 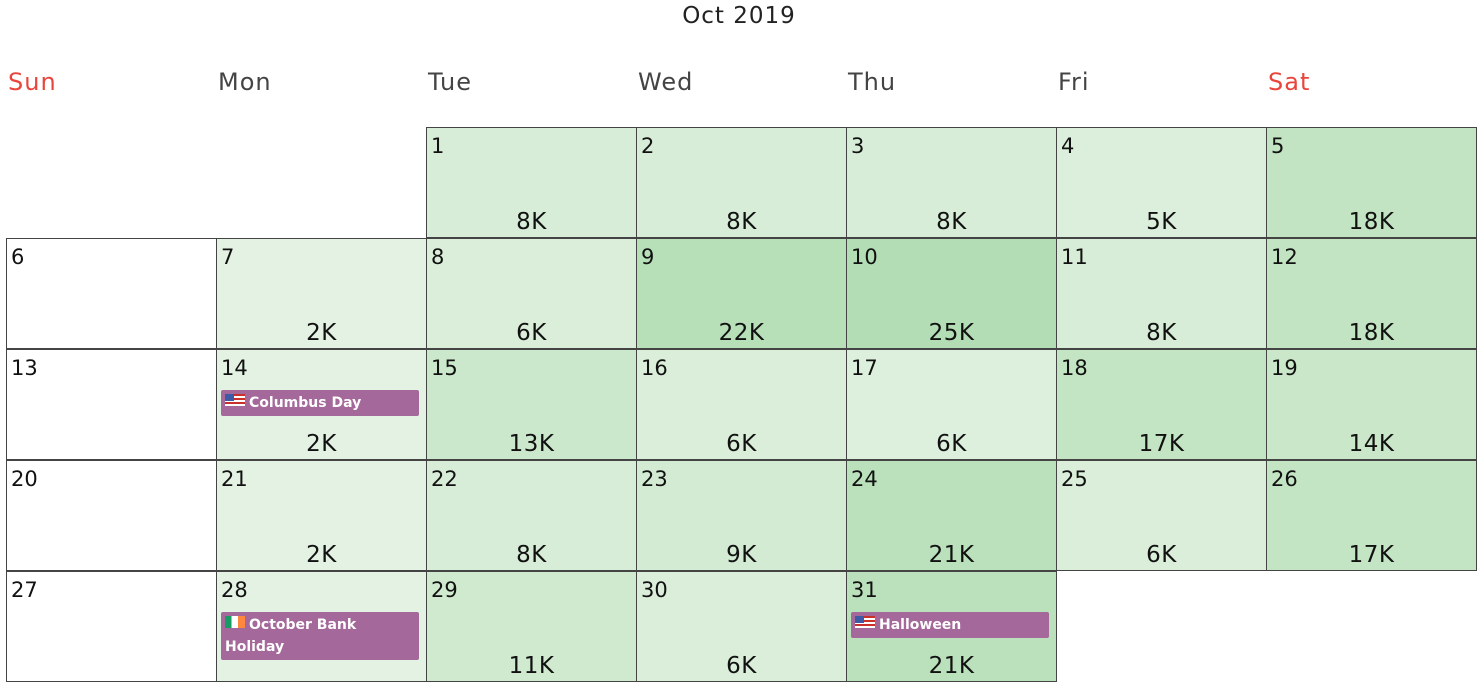 I want to click on day-number: 23, so click(x=654, y=479).